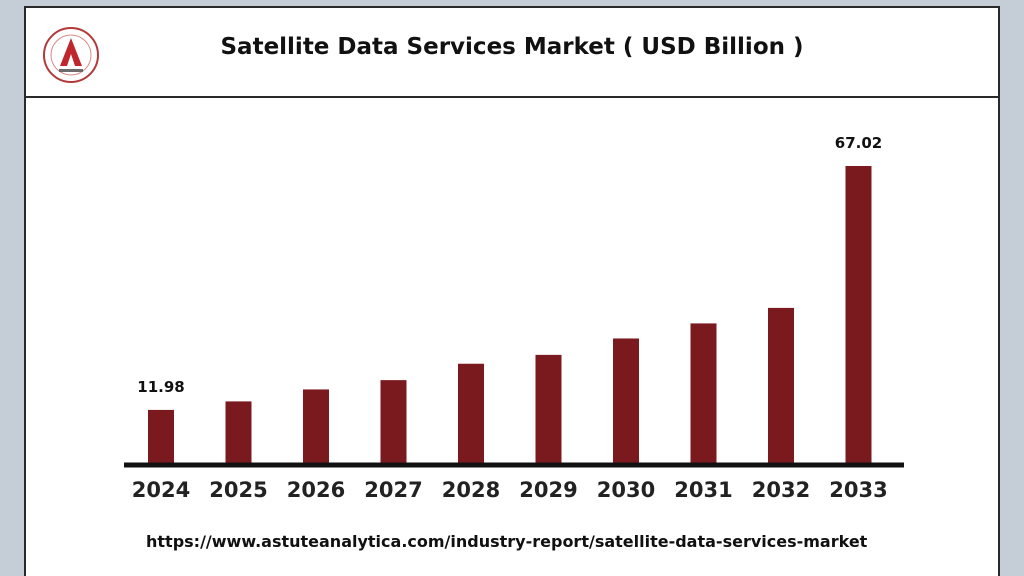 The height and width of the screenshot is (576, 1024). What do you see at coordinates (626, 490) in the screenshot?
I see `x-tick-label-2030: 2030` at bounding box center [626, 490].